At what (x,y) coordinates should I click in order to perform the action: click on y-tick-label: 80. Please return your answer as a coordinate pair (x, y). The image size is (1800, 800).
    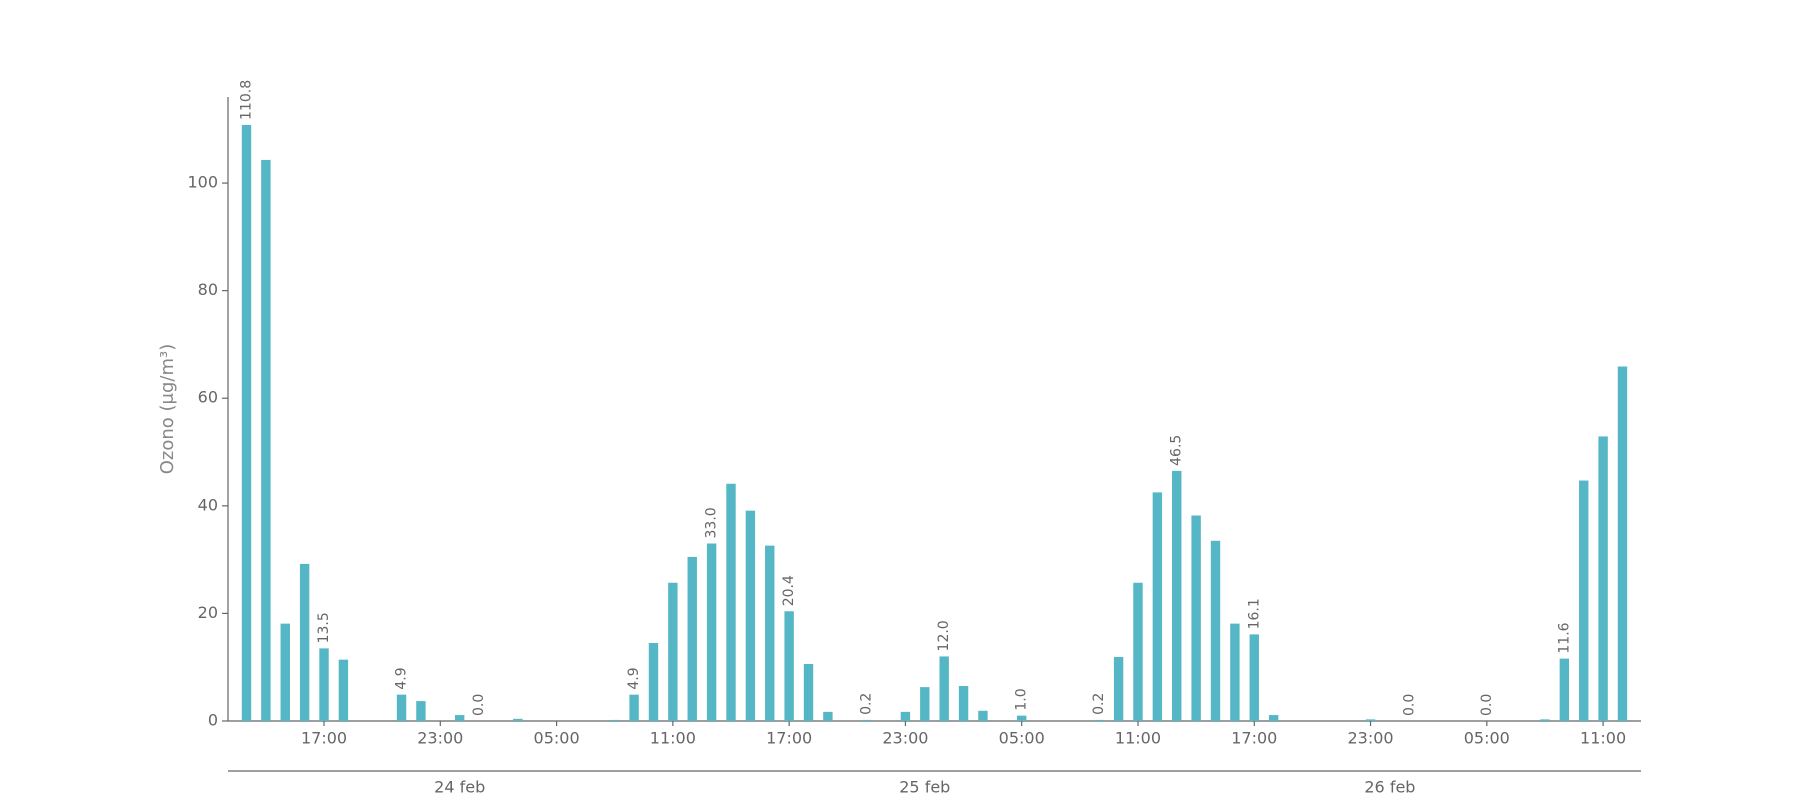
    Looking at the image, I should click on (208, 289).